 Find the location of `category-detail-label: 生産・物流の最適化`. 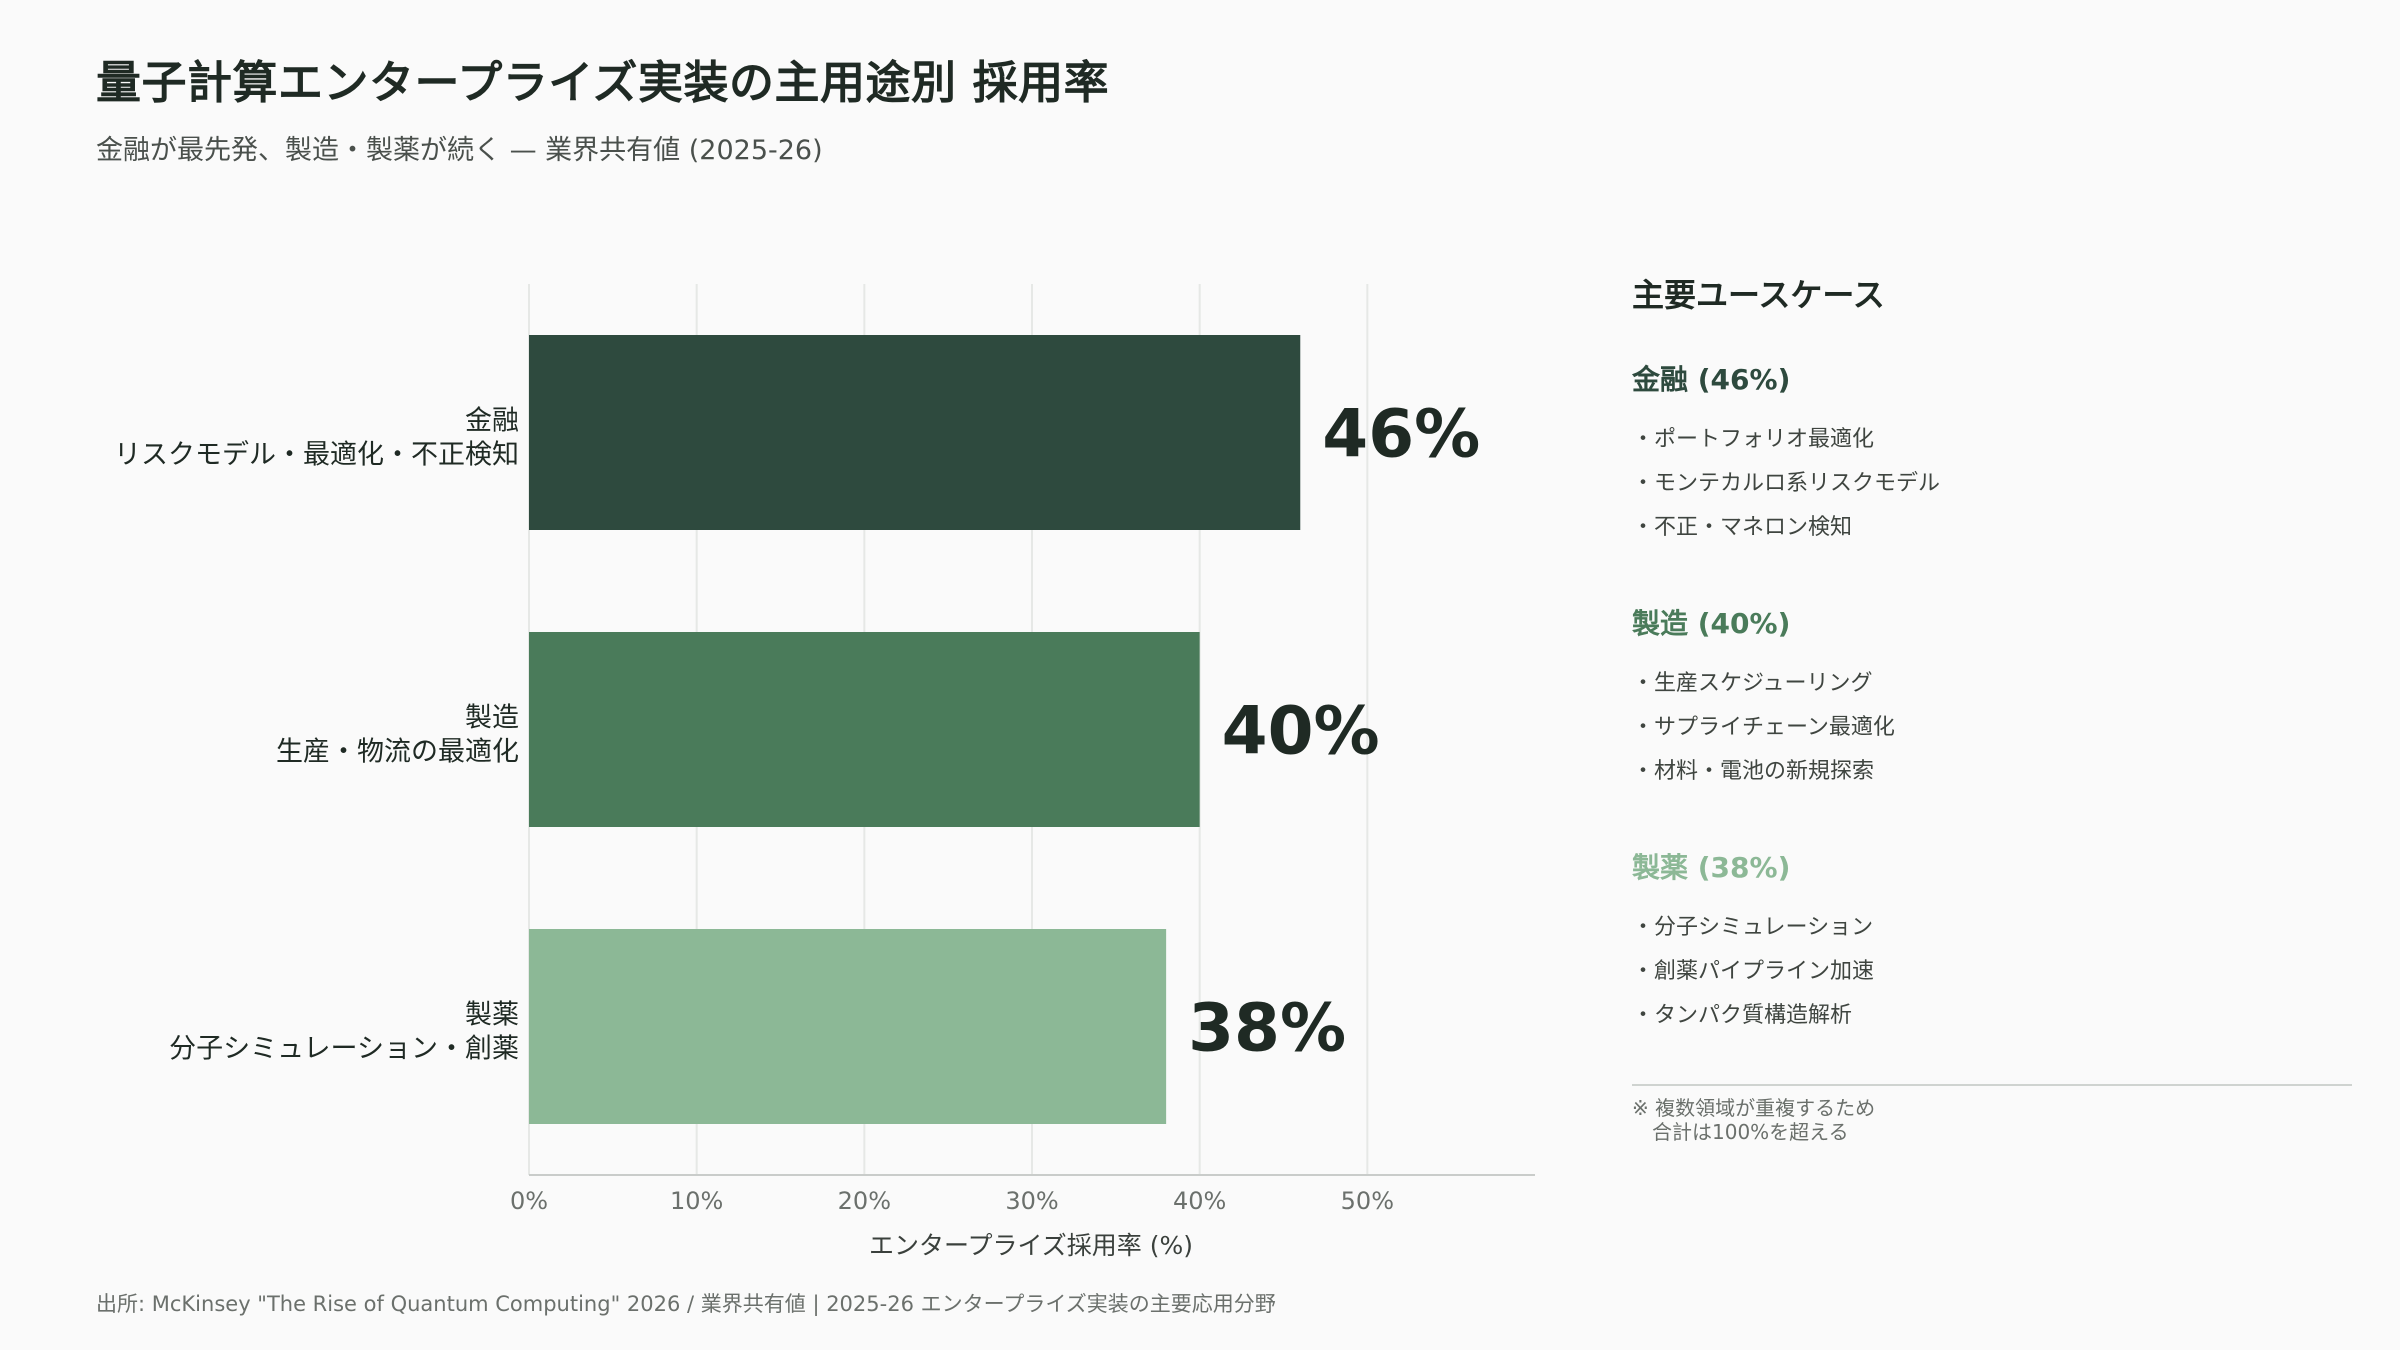

category-detail-label: 生産・物流の最適化 is located at coordinates (397, 752).